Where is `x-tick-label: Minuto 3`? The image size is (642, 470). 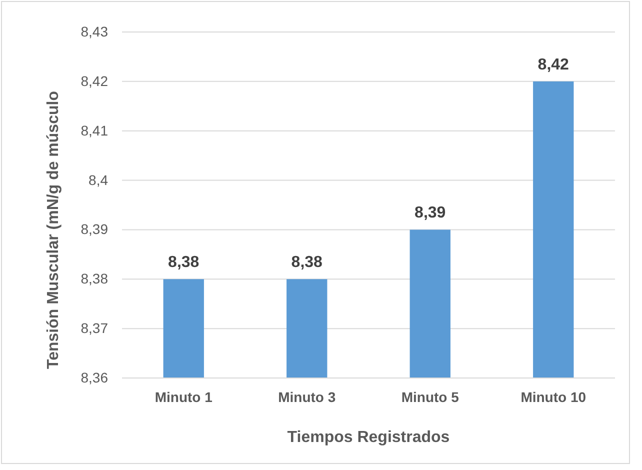
x-tick-label: Minuto 3 is located at coordinates (307, 396).